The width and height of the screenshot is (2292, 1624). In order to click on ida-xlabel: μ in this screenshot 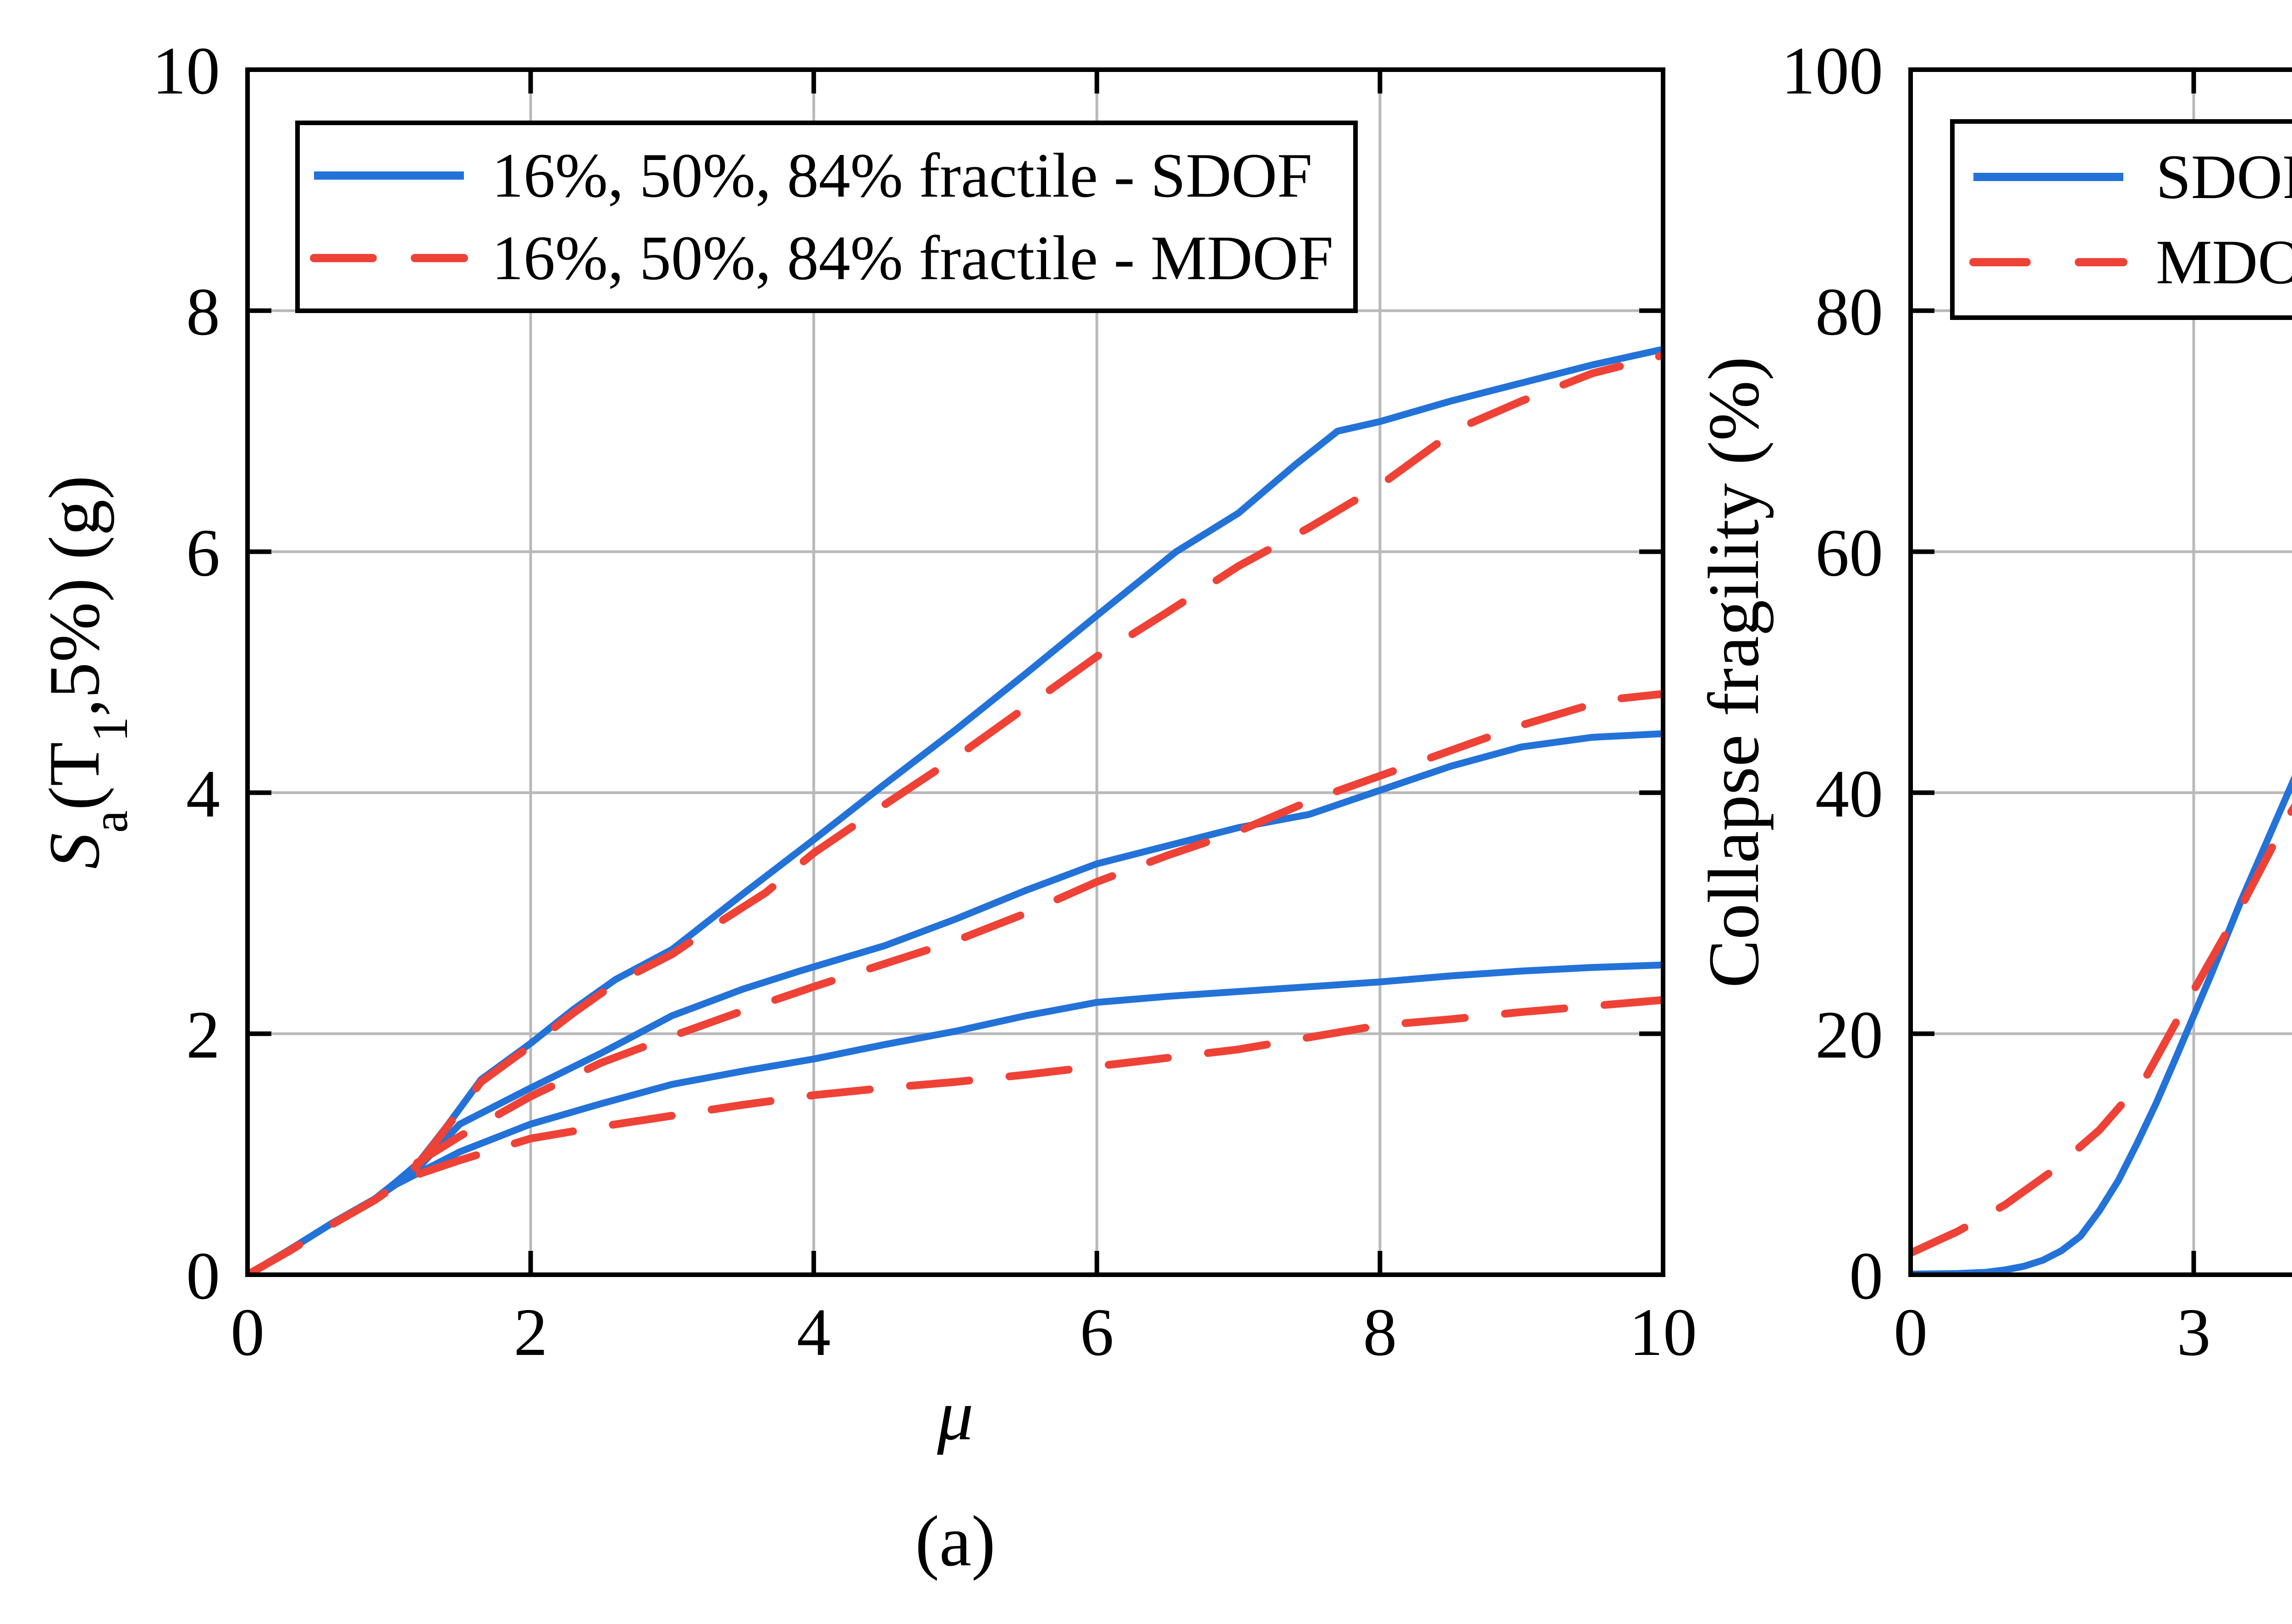, I will do `click(955, 1415)`.